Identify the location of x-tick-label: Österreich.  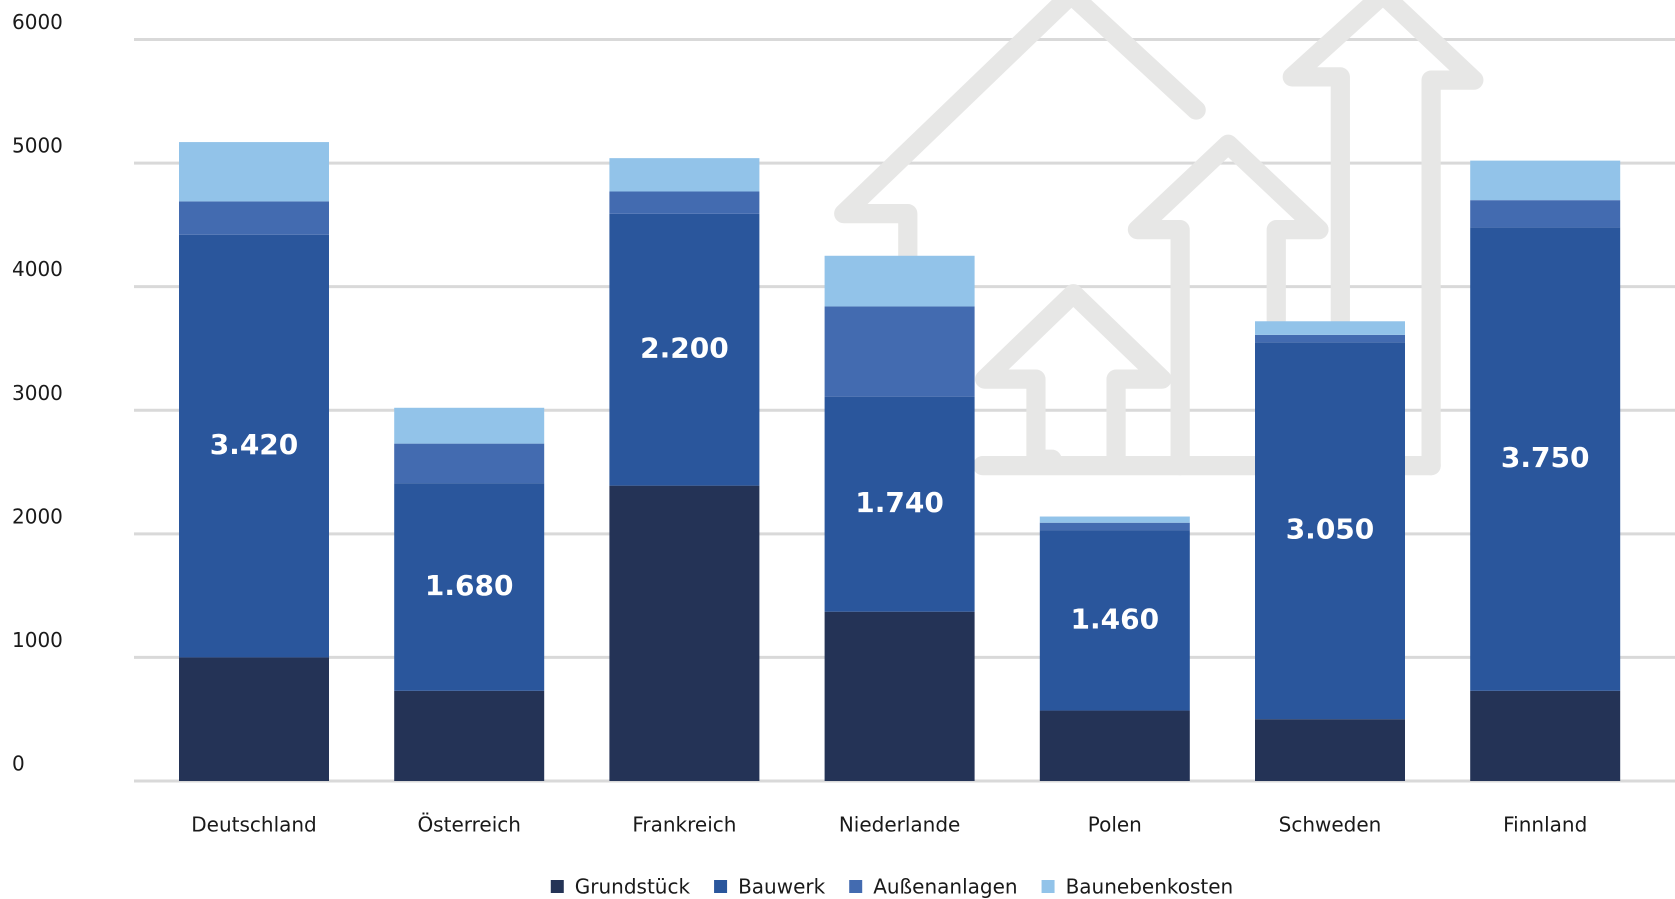
(469, 825).